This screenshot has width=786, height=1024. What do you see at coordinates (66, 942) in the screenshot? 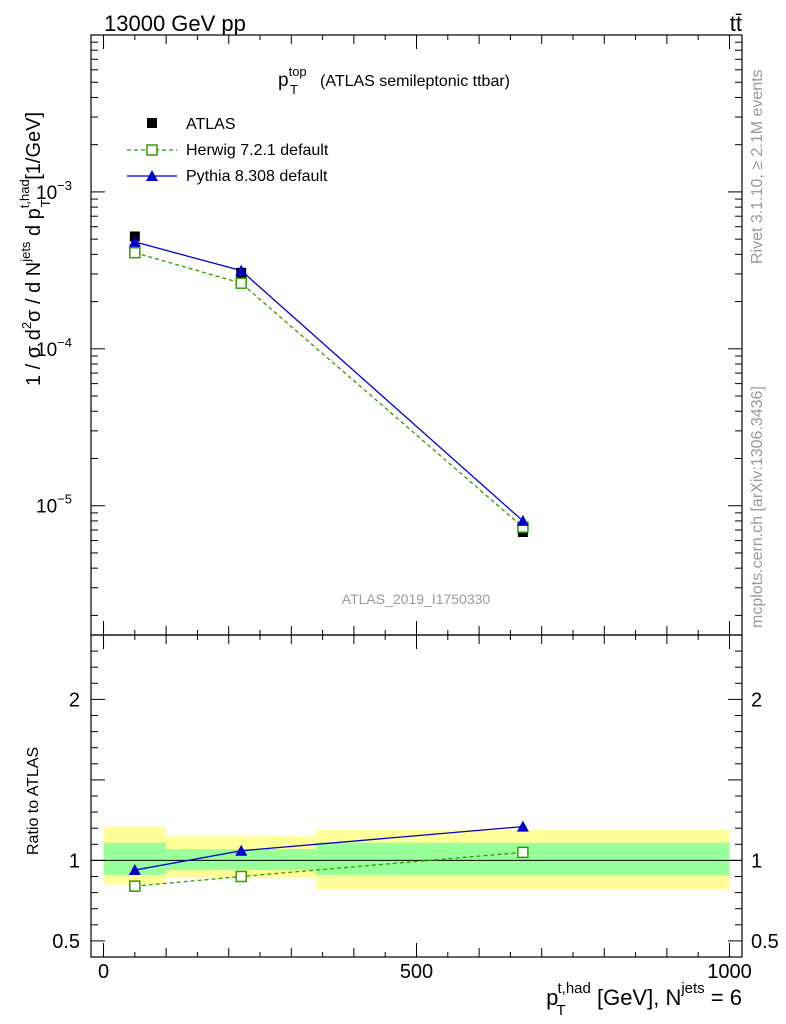
I see `ratio-y-tick-label-left: 0.5` at bounding box center [66, 942].